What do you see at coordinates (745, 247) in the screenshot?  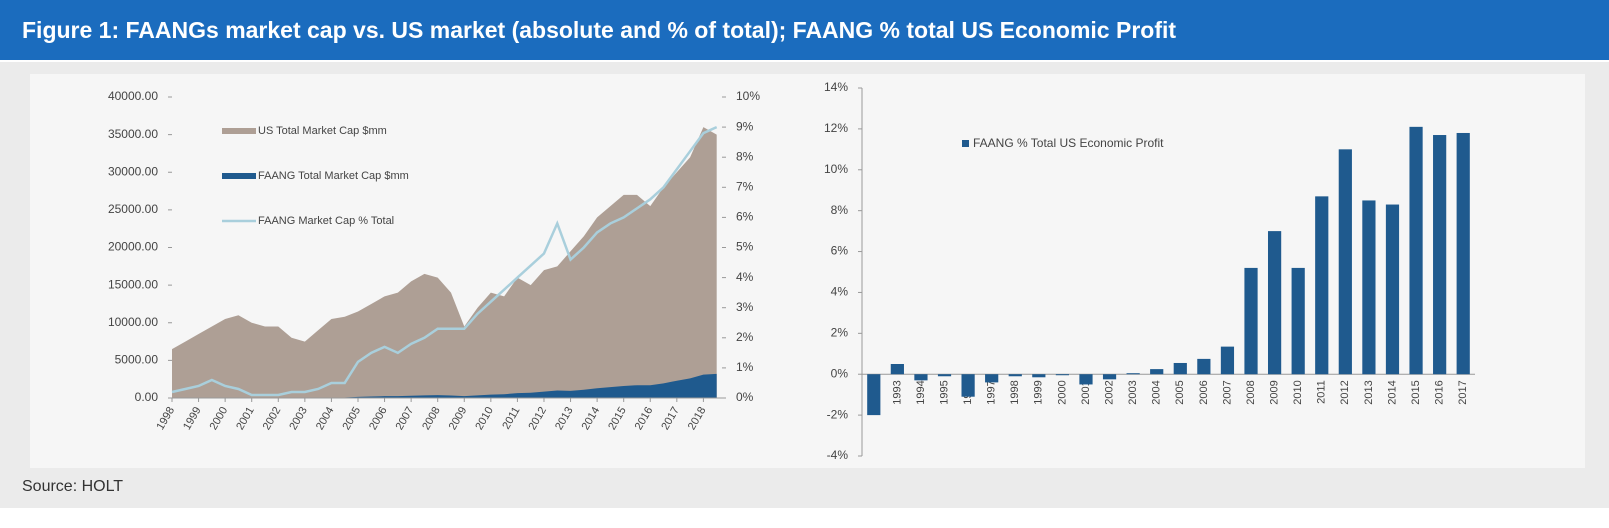 I see `y2-tick-label: 5%` at bounding box center [745, 247].